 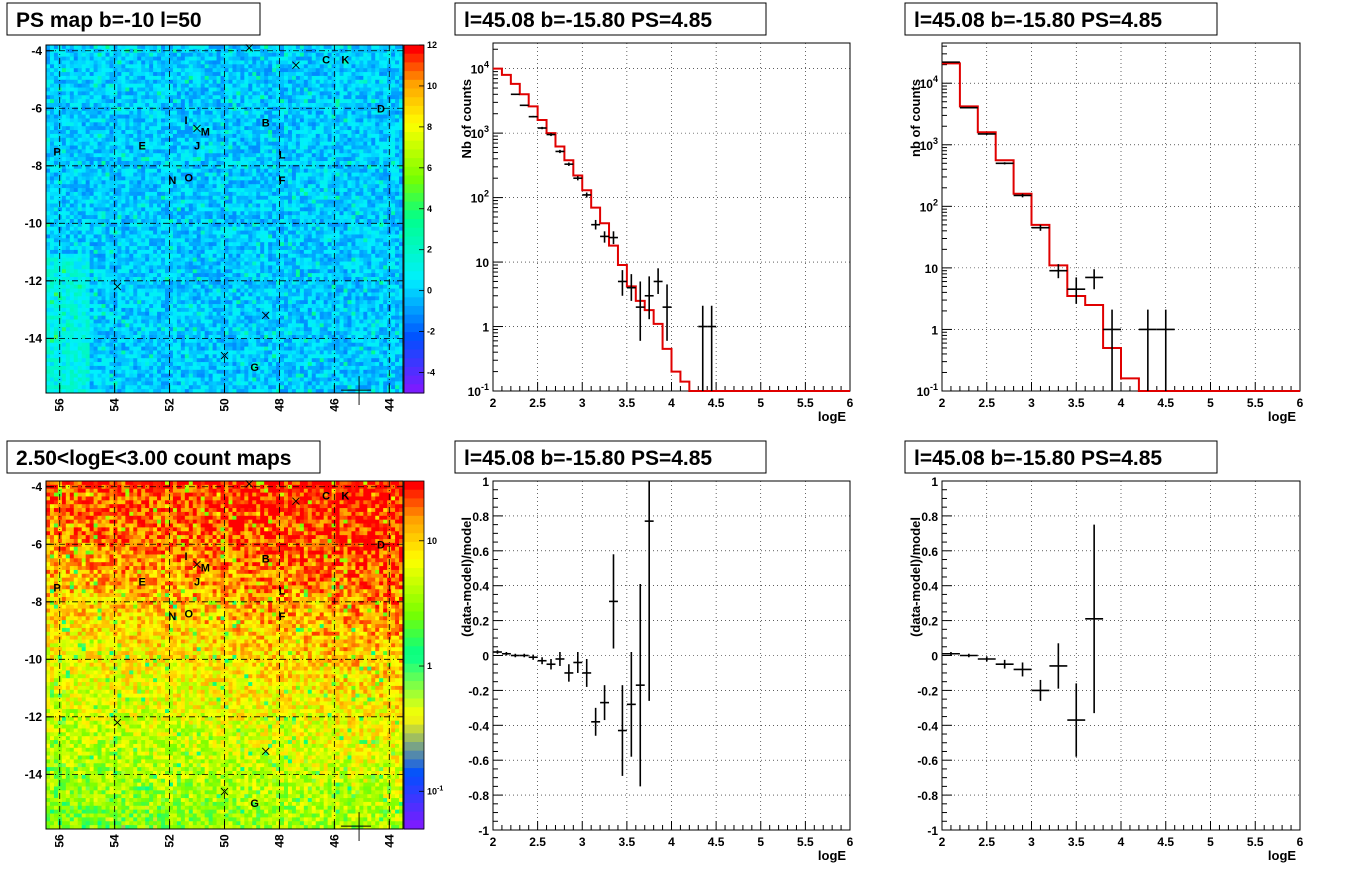 I want to click on y-tick-label: 10, so click(x=483, y=263).